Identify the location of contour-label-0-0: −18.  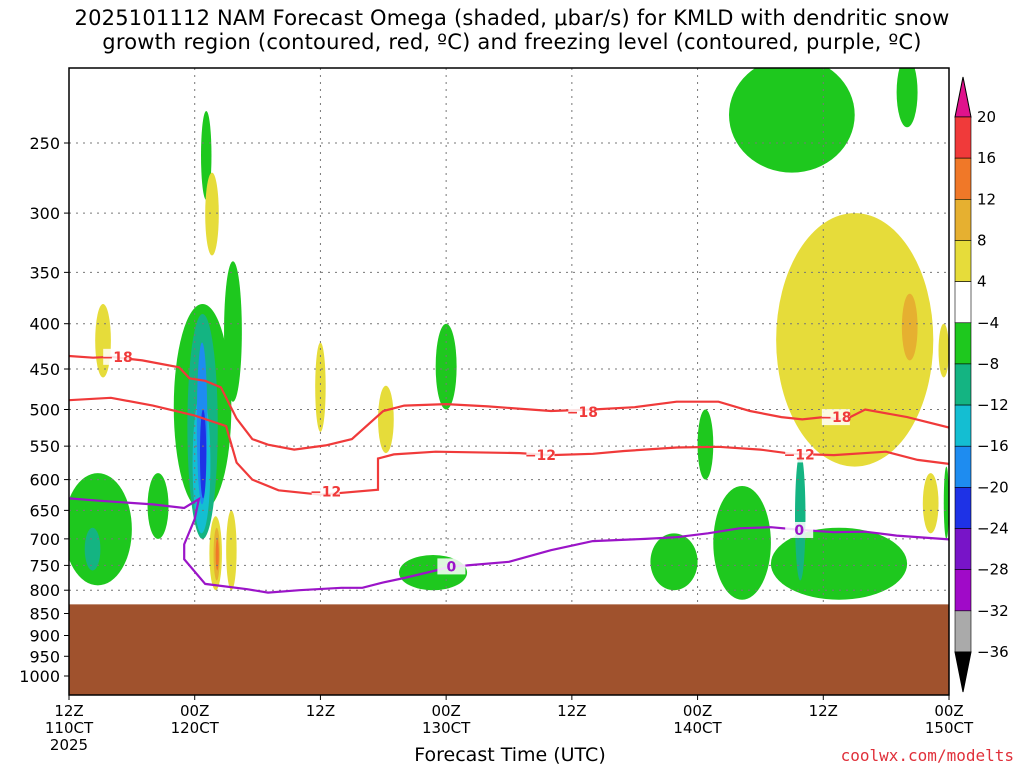
(117, 358).